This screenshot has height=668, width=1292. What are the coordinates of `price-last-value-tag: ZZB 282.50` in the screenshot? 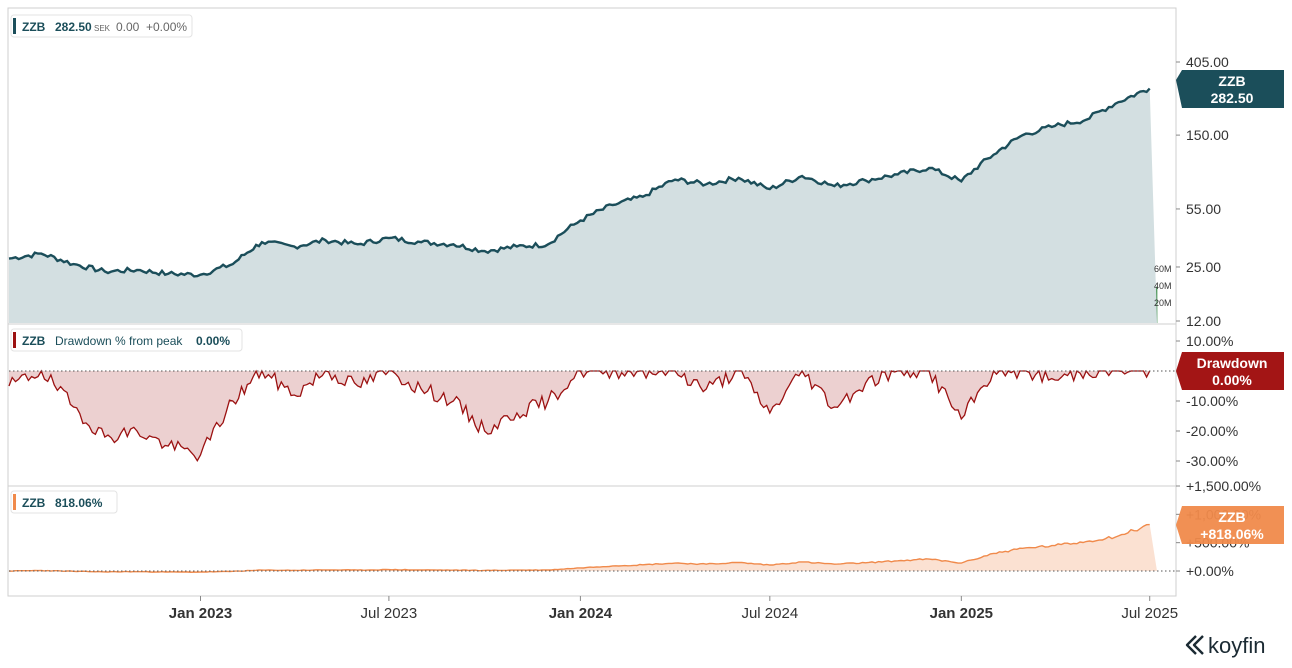 It's located at (1230, 89).